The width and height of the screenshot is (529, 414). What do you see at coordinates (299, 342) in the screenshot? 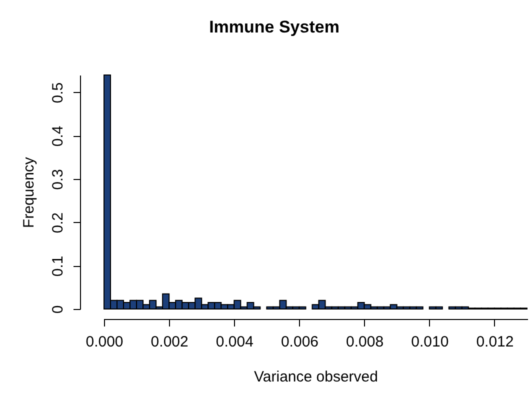
I see `x-tick-label: 0.006` at bounding box center [299, 342].